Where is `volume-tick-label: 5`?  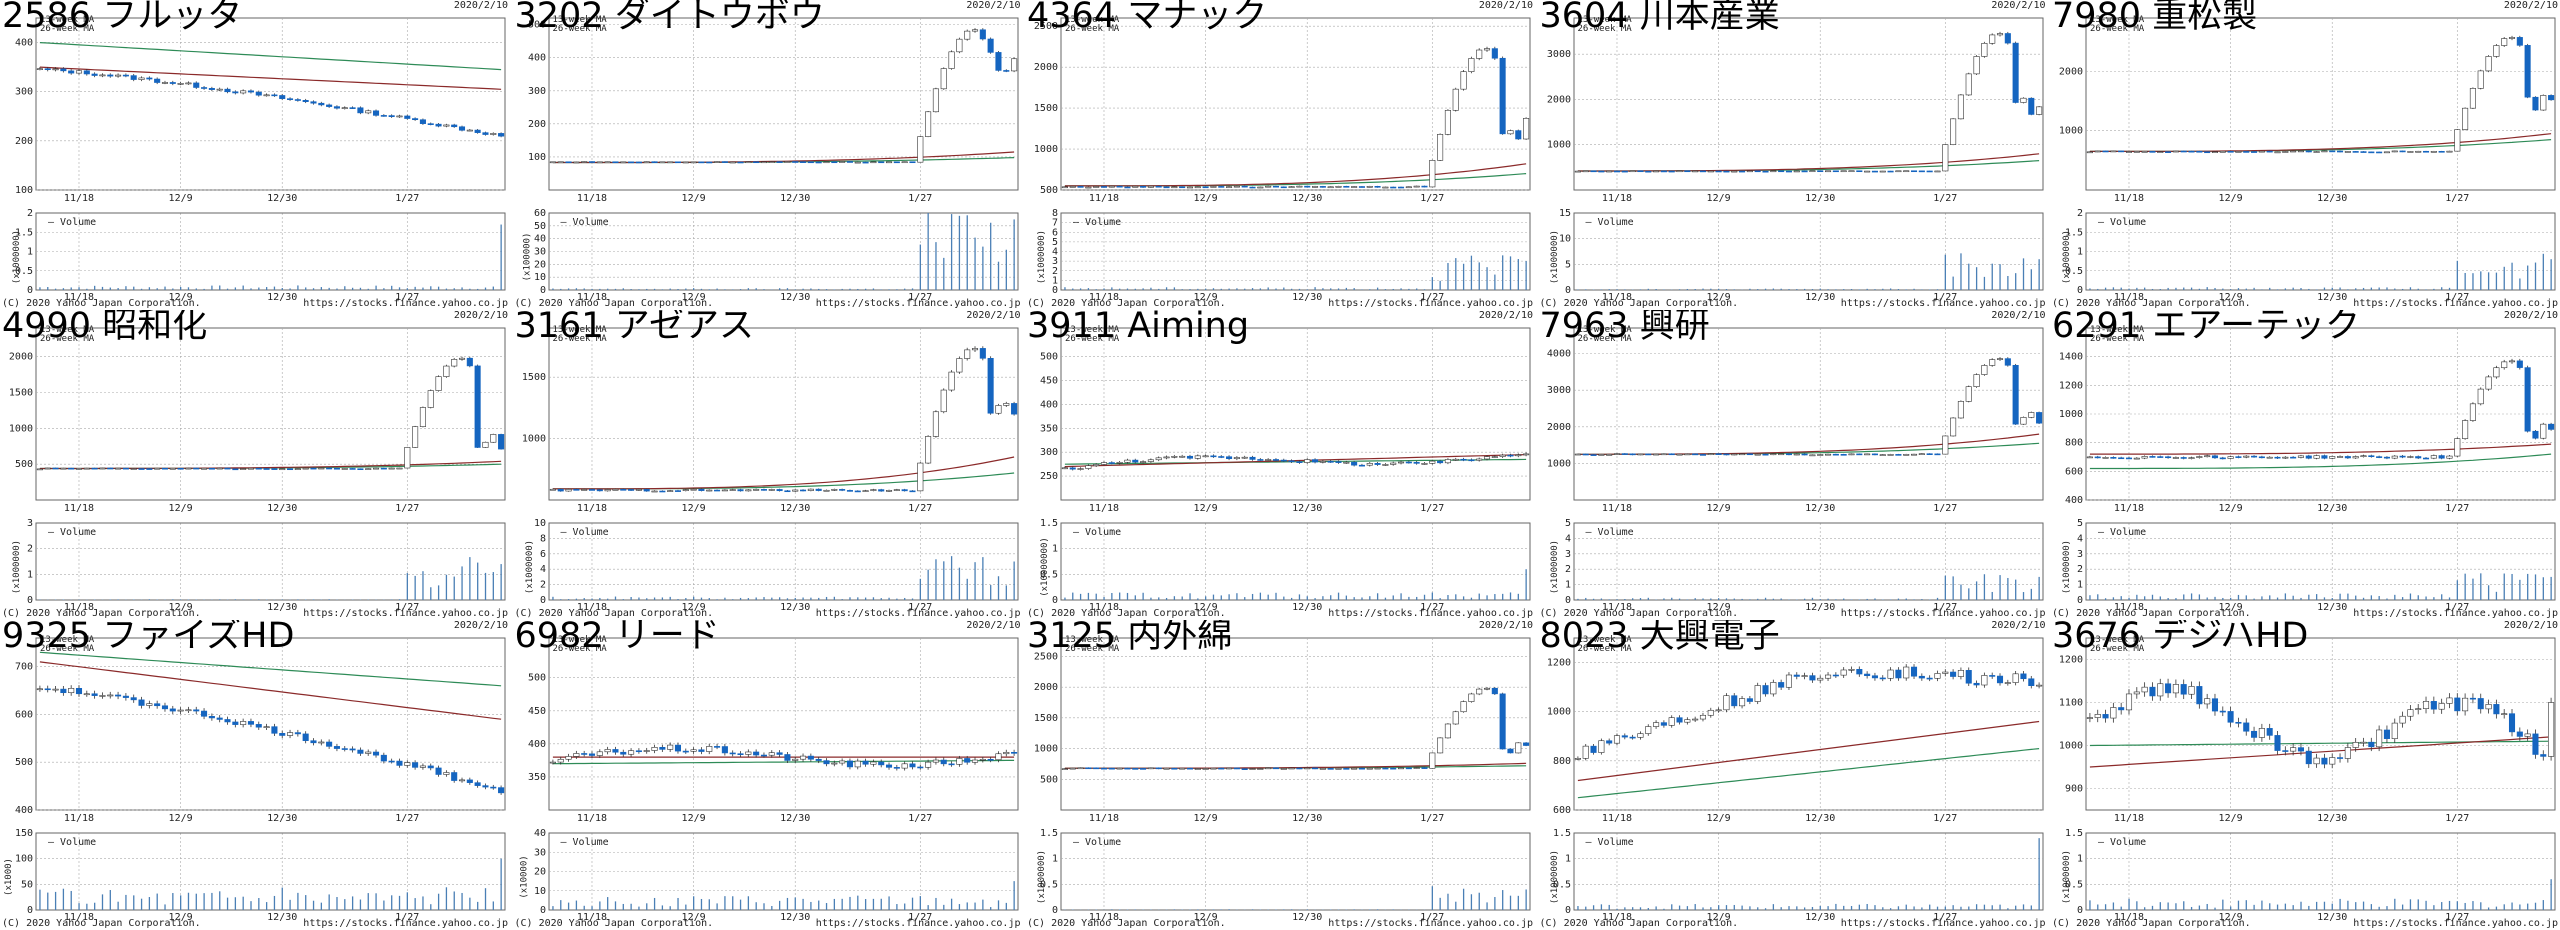 volume-tick-label: 5 is located at coordinates (1567, 264).